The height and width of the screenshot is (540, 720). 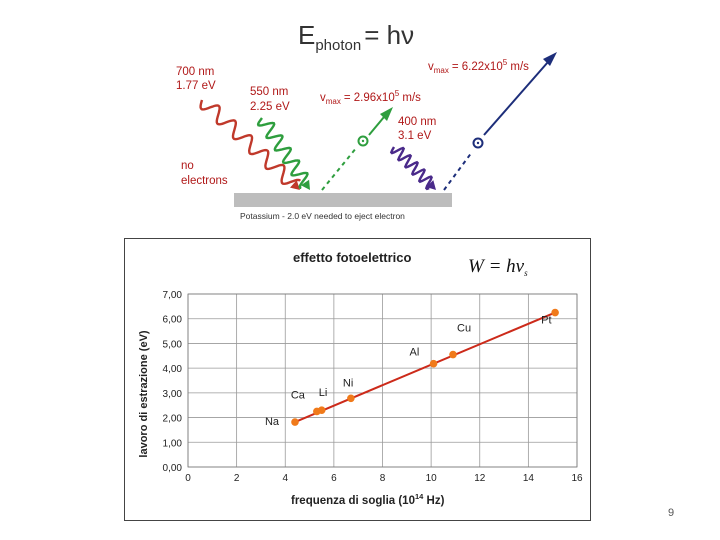 What do you see at coordinates (173, 394) in the screenshot?
I see `y-tick-label: 3,00` at bounding box center [173, 394].